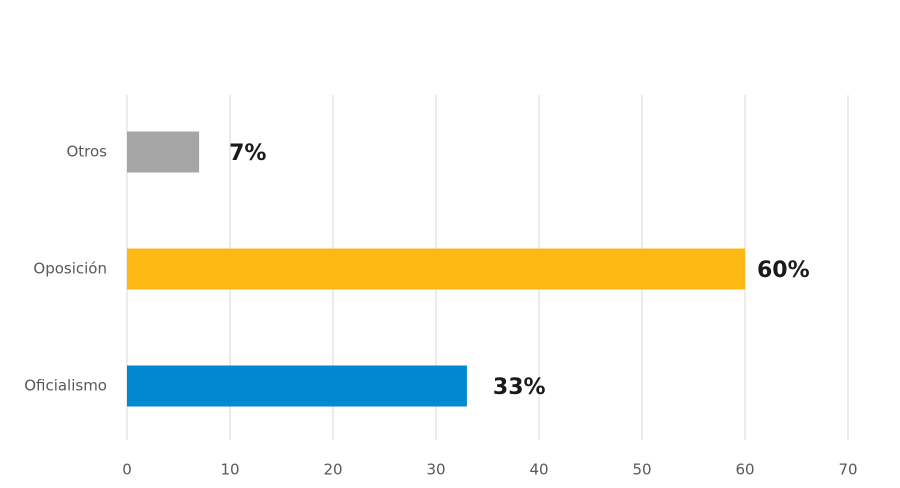 Image resolution: width=900 pixels, height=488 pixels. I want to click on x-tick-label: 50, so click(641, 470).